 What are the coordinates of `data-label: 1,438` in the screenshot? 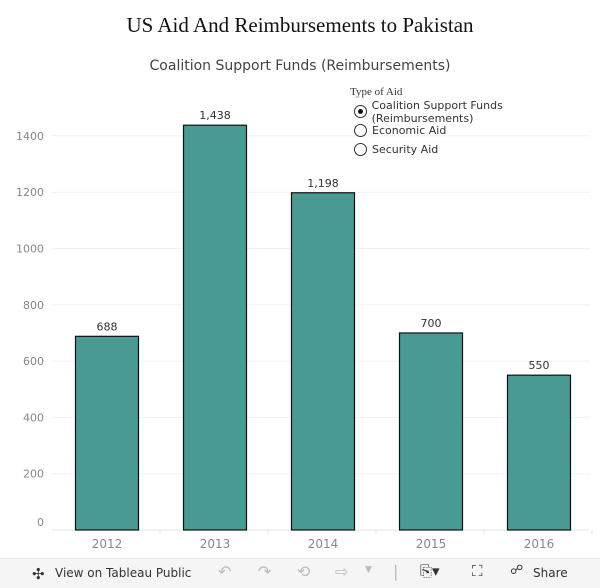 It's located at (215, 115).